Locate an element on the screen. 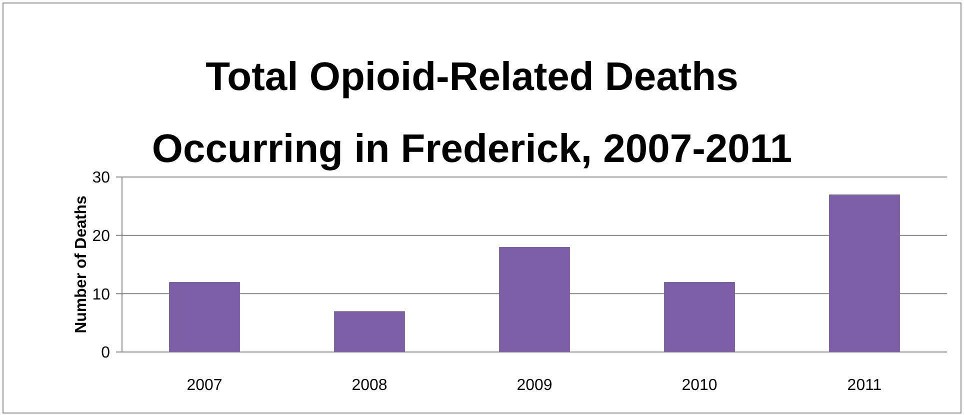 The image size is (964, 415). x-tick-label: 2010 is located at coordinates (700, 385).